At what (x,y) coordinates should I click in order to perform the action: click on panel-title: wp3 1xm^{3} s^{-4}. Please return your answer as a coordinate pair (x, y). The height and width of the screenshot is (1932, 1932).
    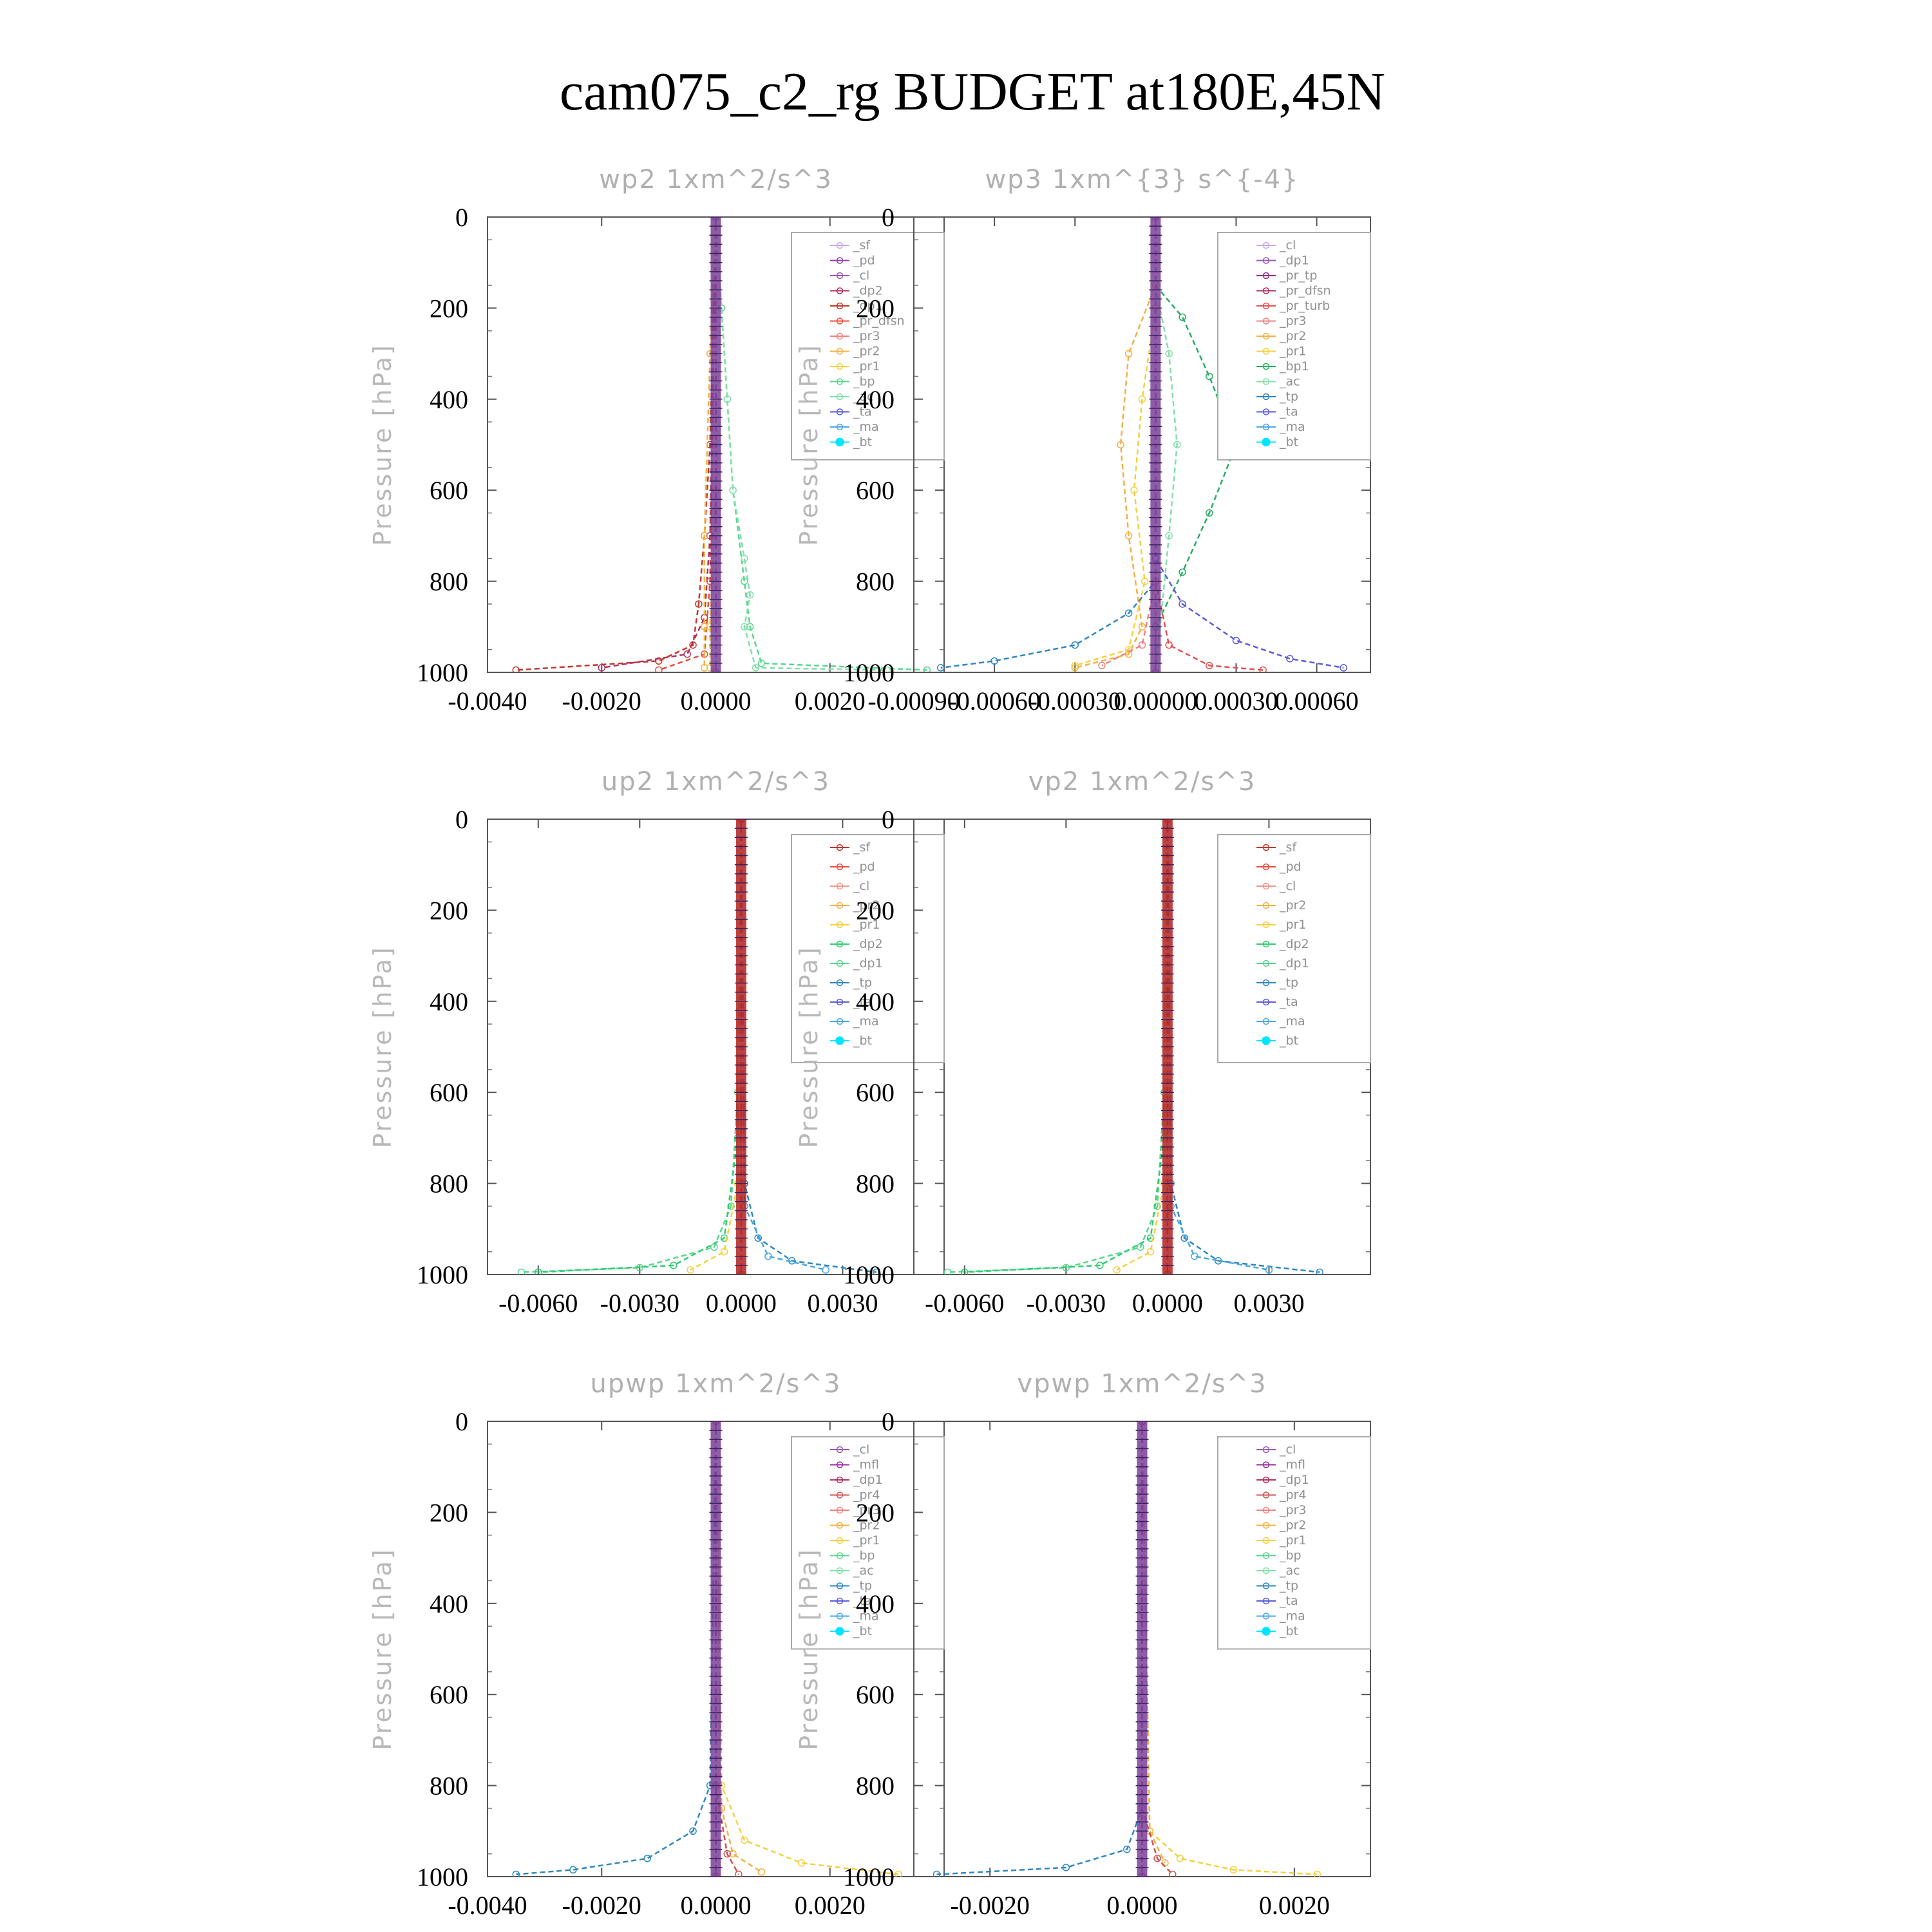
    Looking at the image, I should click on (1142, 179).